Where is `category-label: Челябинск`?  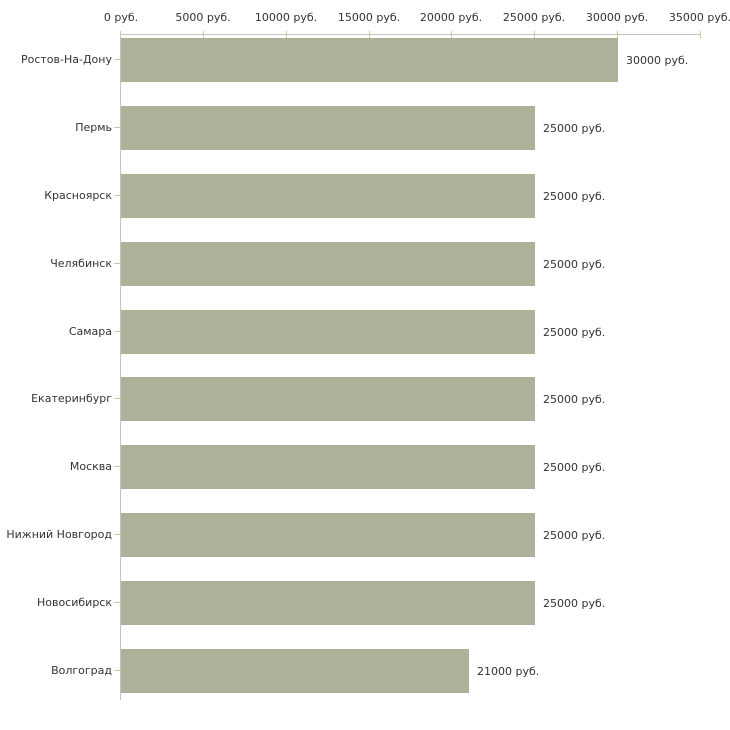
category-label: Челябинск is located at coordinates (81, 263).